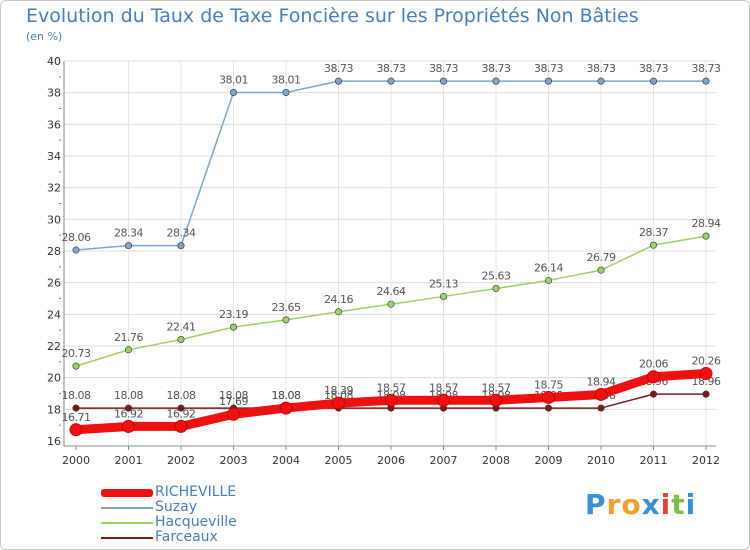  I want to click on x-tick-label: 2010, so click(601, 460).